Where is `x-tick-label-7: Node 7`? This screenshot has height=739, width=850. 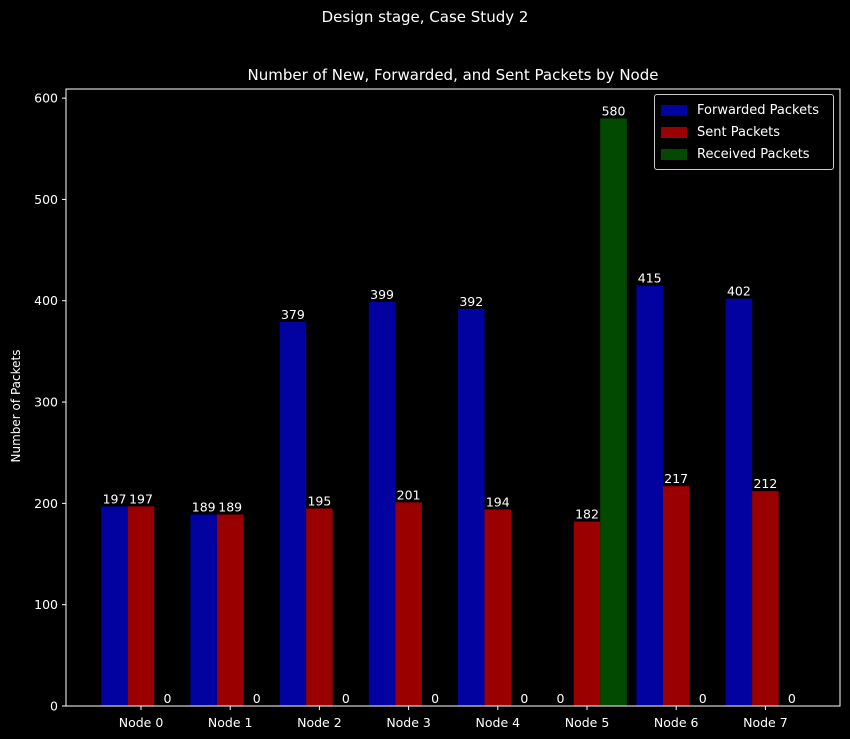
x-tick-label-7: Node 7 is located at coordinates (765, 722).